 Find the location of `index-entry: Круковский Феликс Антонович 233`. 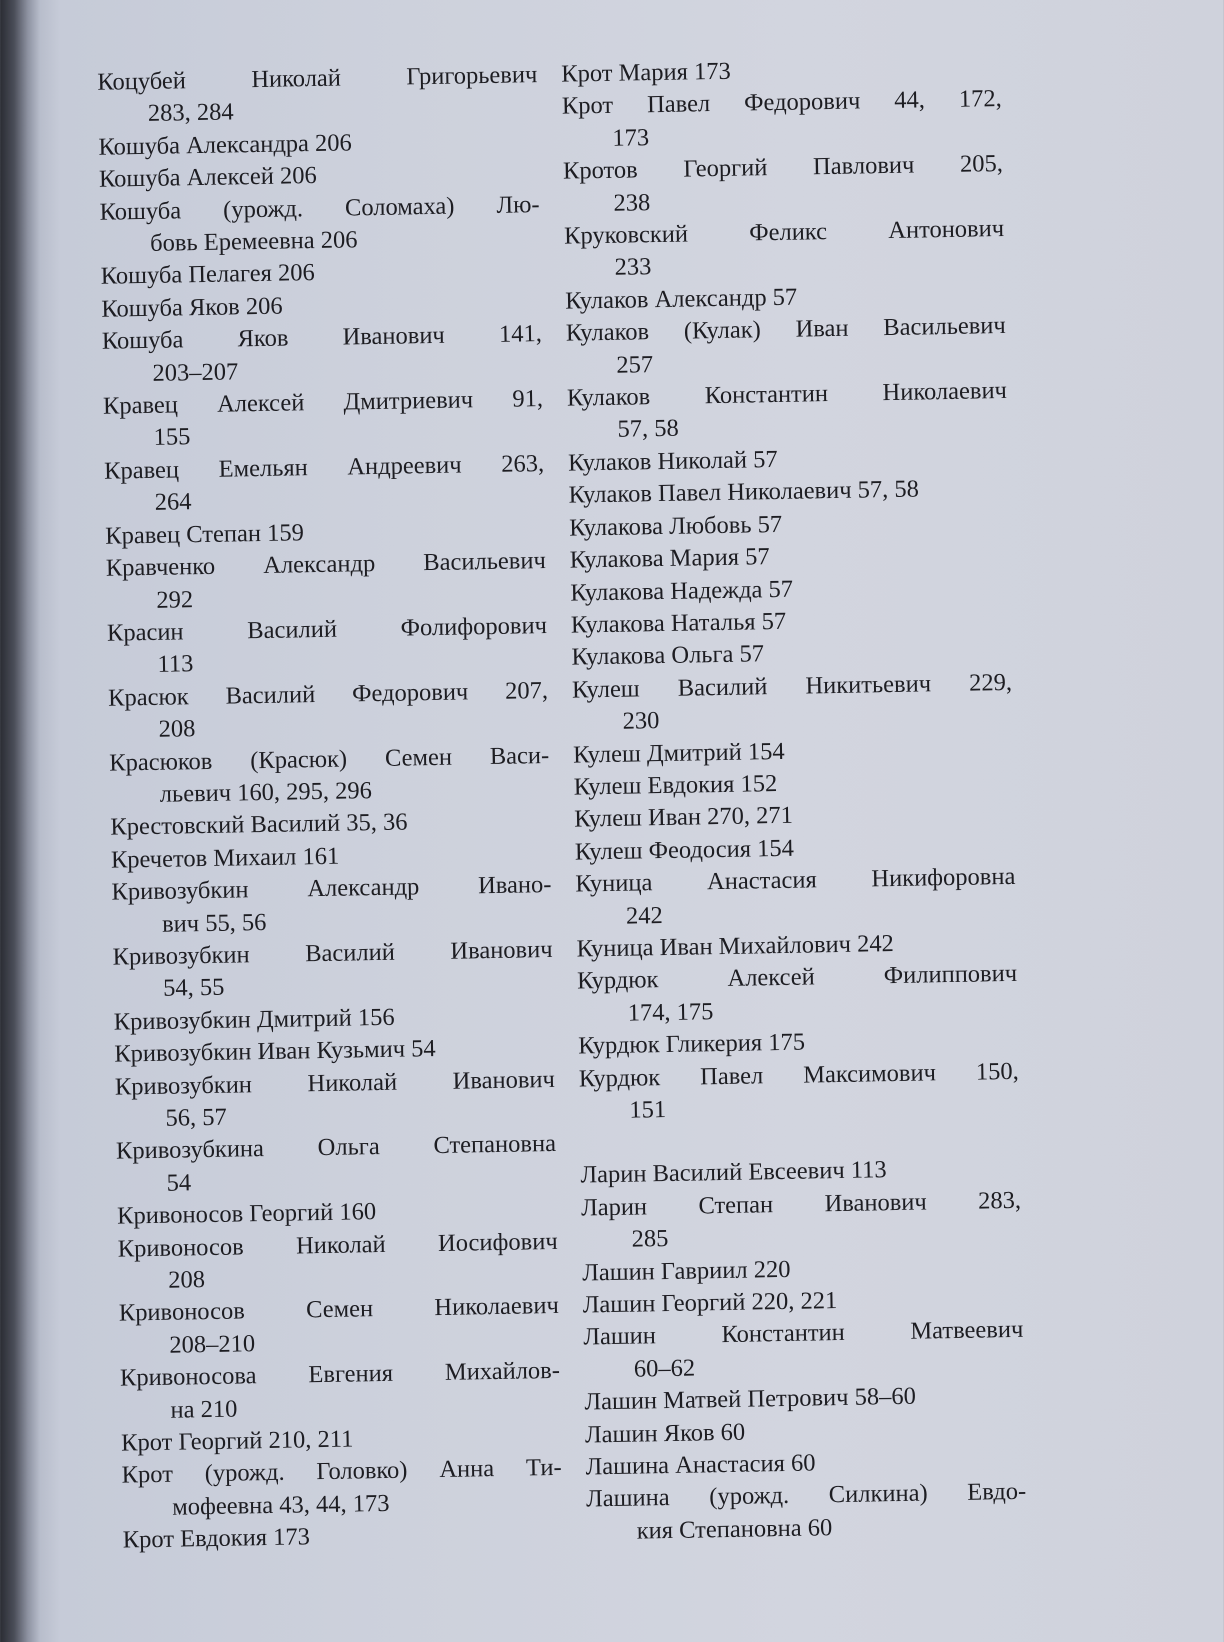

index-entry: Круковский Феликс Антонович 233 is located at coordinates (784, 249).